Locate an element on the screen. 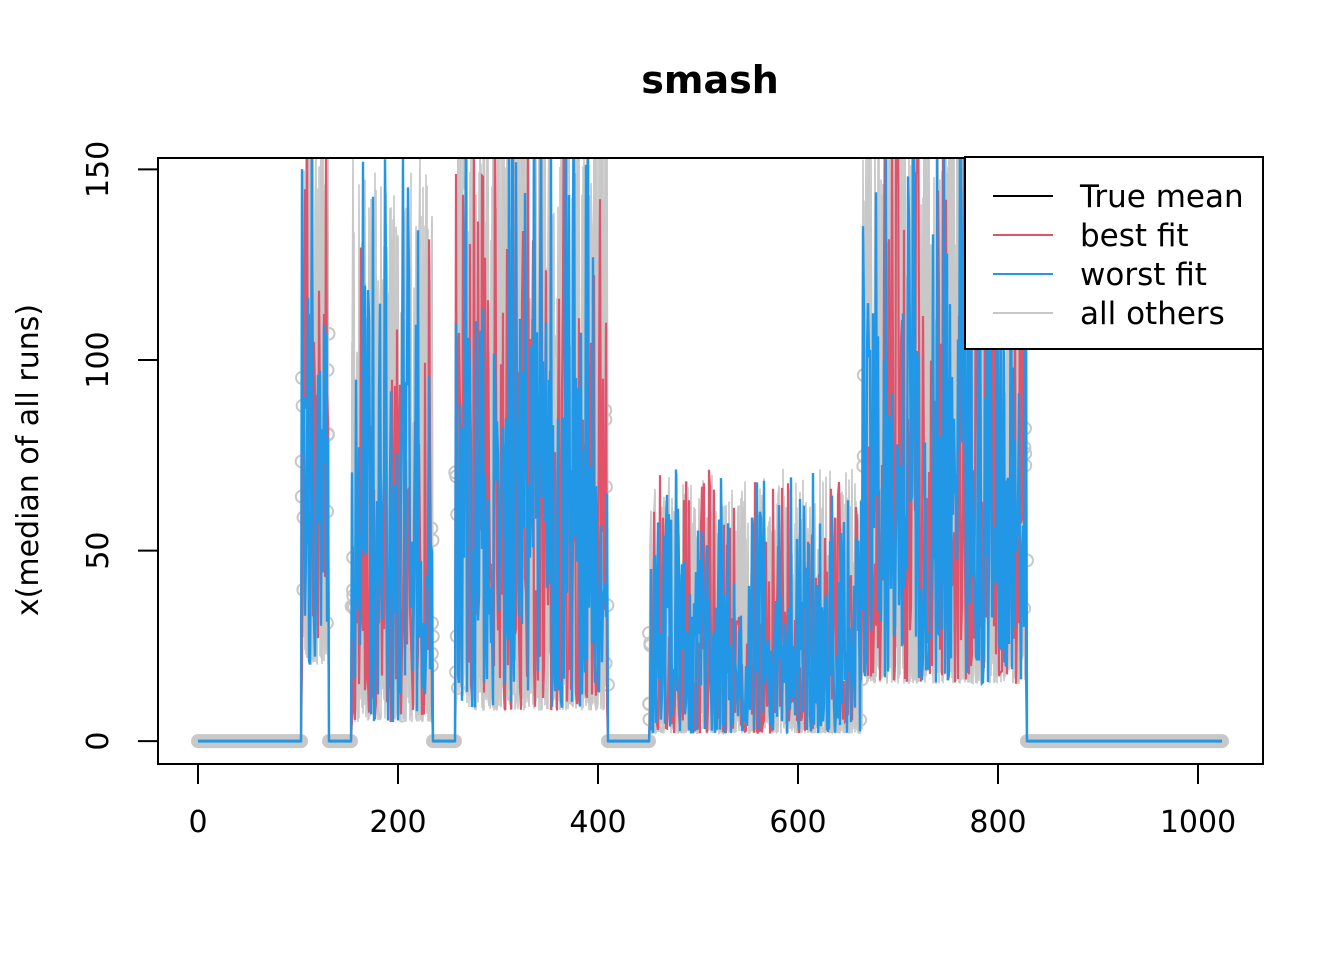 The width and height of the screenshot is (1344, 960). x-tick-label-200: 200 is located at coordinates (397, 822).